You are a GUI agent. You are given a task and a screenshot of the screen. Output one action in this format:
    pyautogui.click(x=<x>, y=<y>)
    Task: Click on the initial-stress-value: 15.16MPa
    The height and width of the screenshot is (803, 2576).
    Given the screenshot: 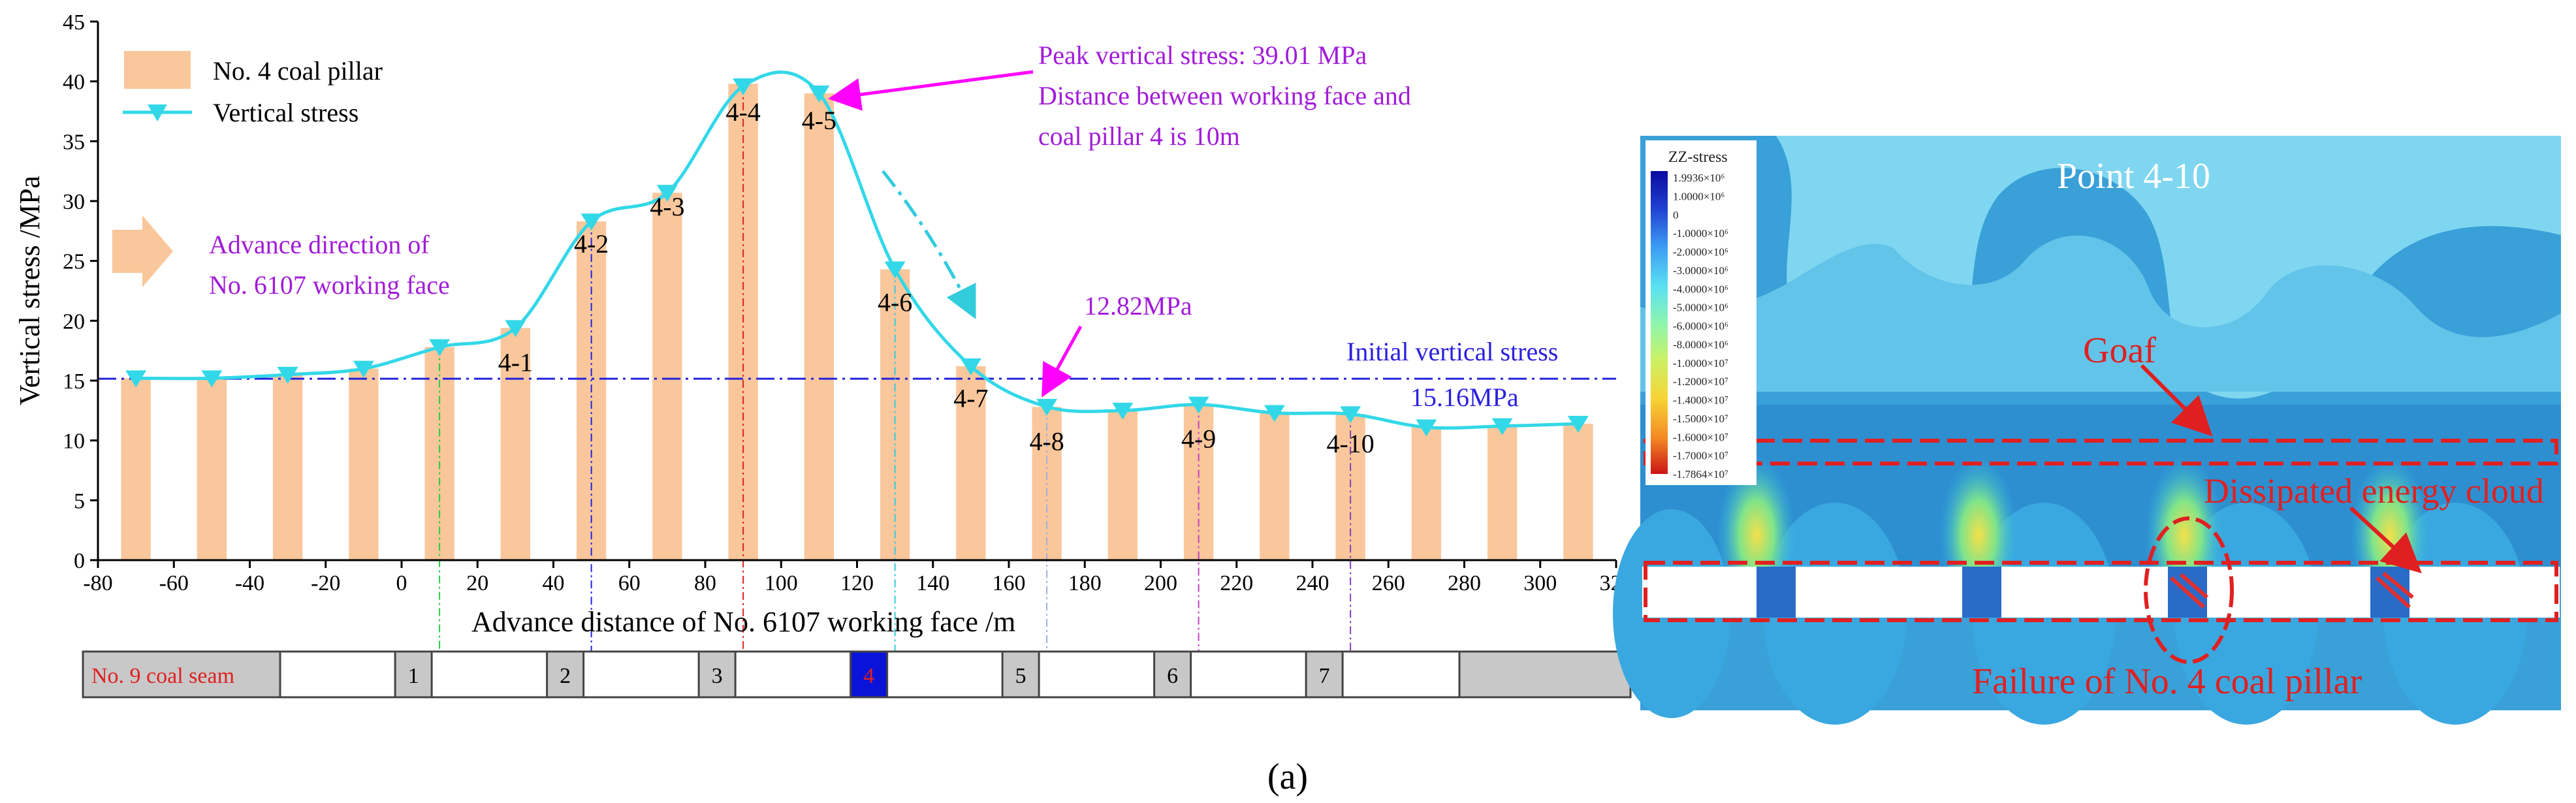 What is the action you would take?
    pyautogui.click(x=1465, y=397)
    